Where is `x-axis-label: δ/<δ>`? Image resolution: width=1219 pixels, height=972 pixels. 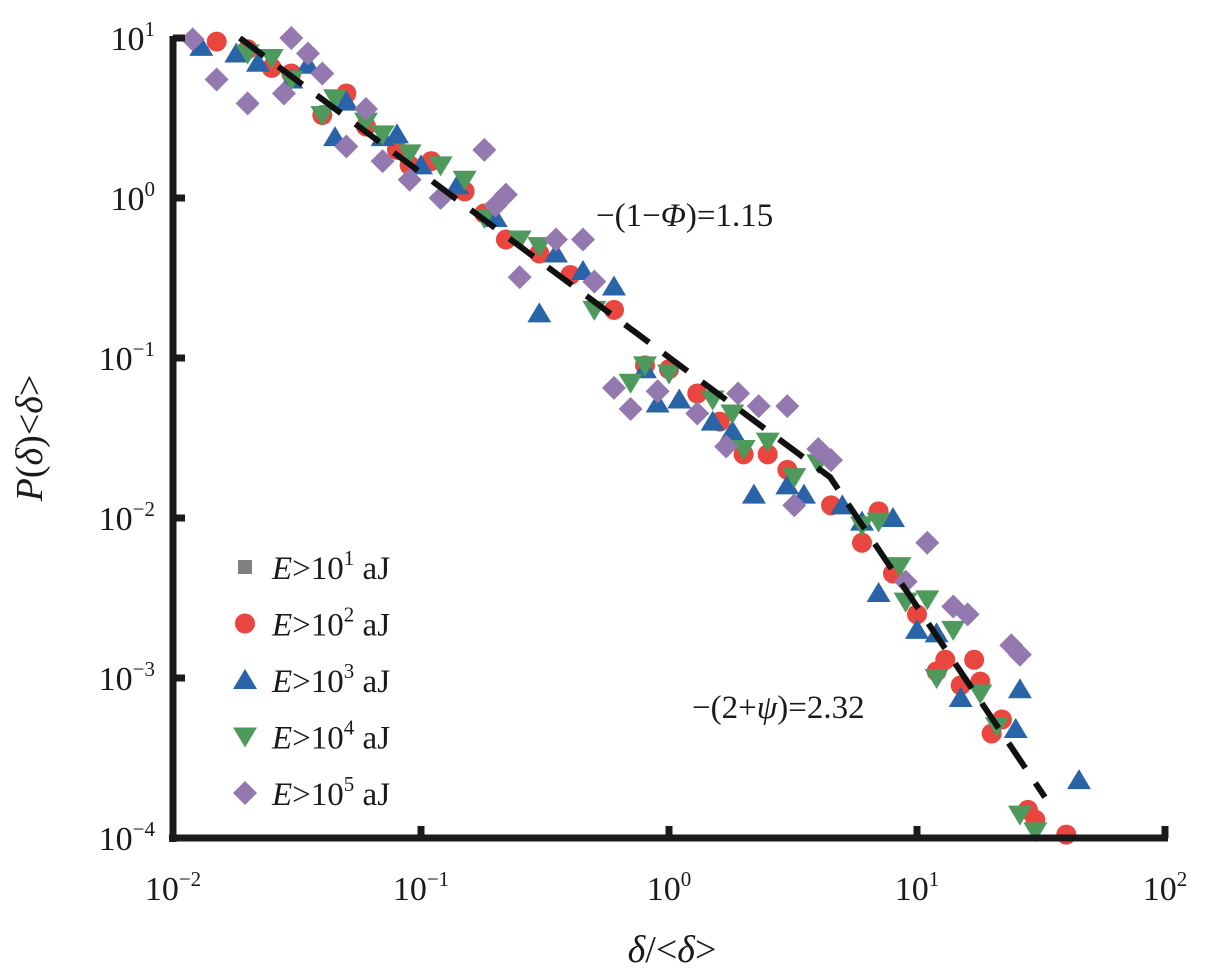 x-axis-label: δ/<δ> is located at coordinates (672, 950).